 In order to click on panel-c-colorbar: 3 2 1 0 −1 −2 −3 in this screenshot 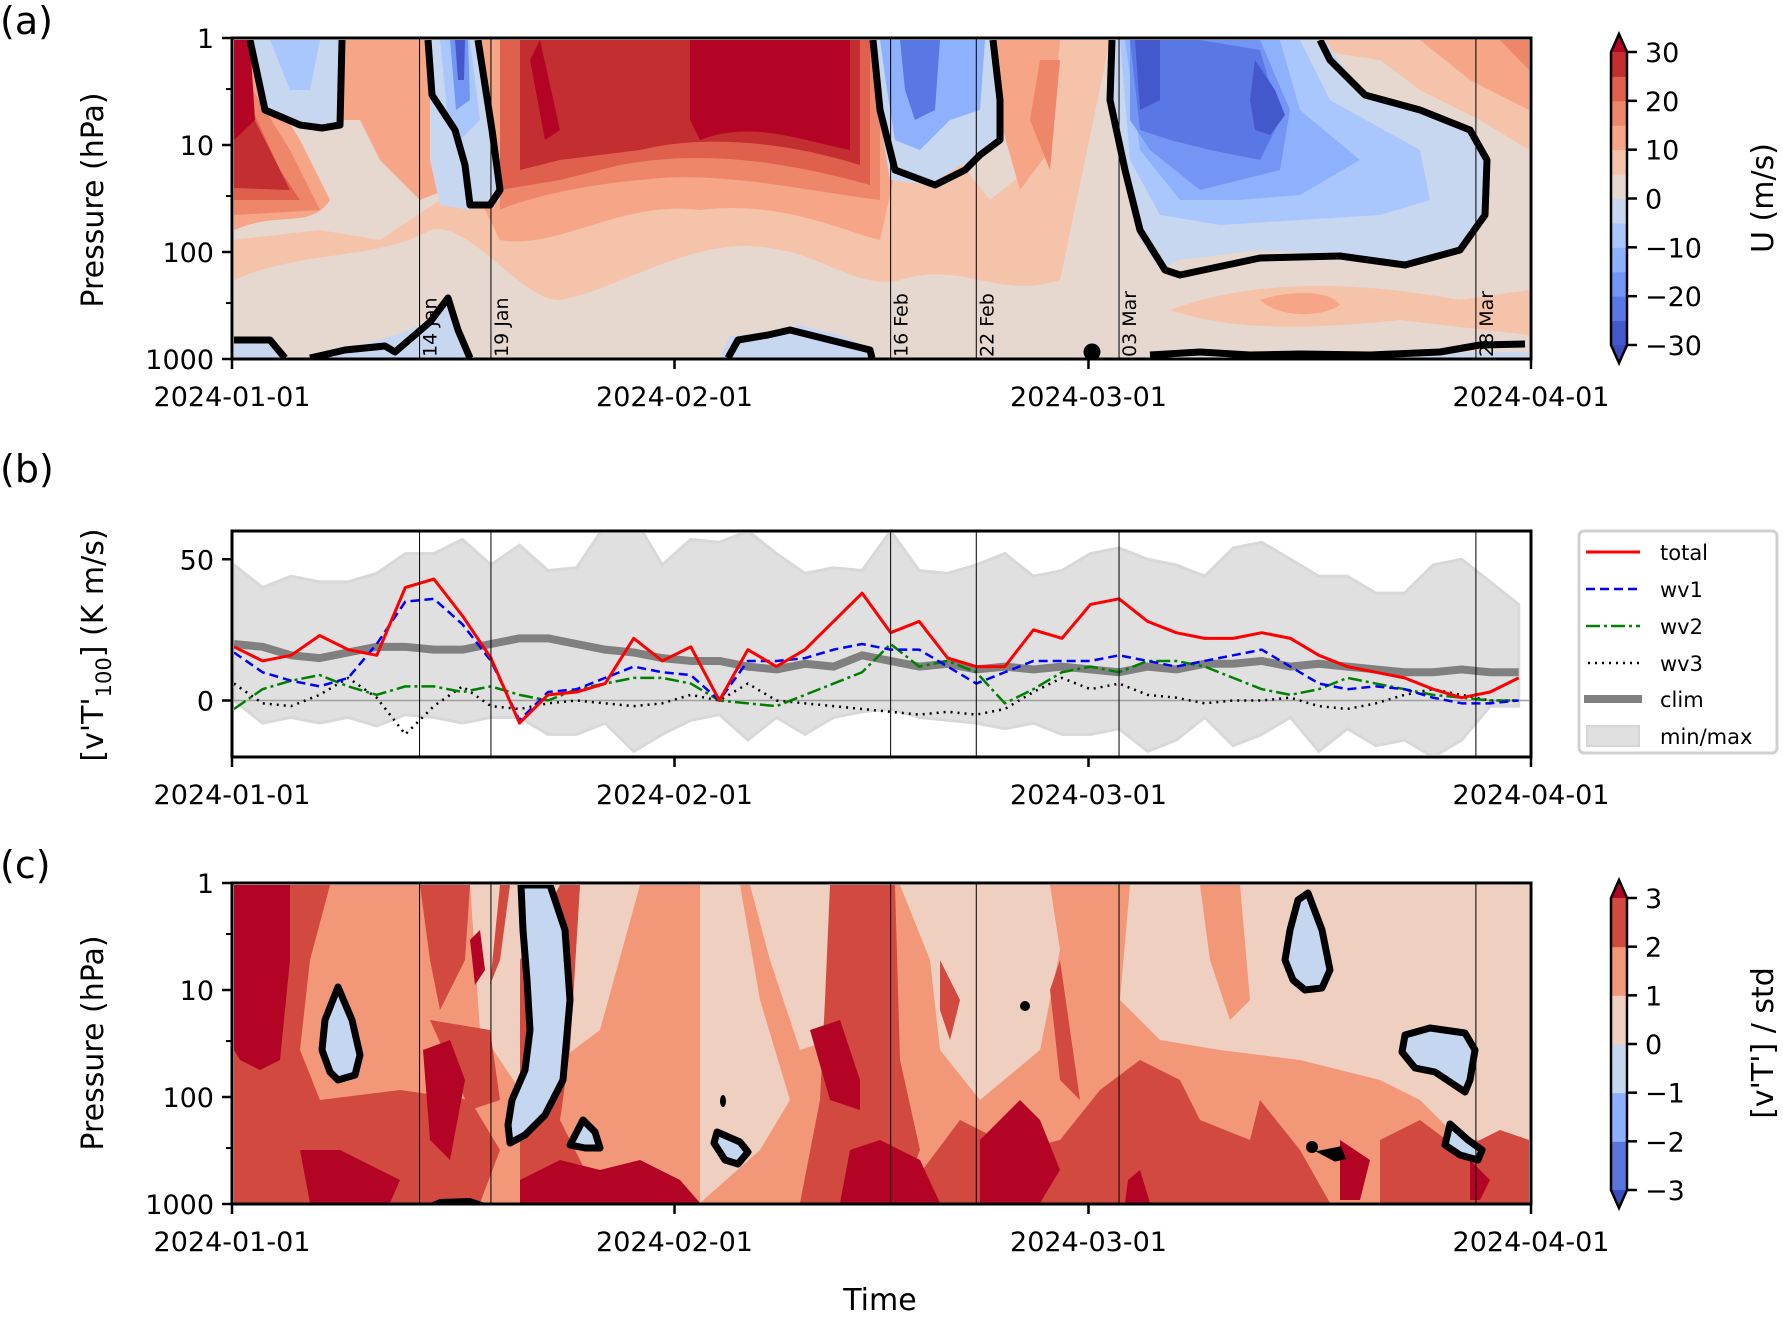, I will do `click(1647, 1044)`.